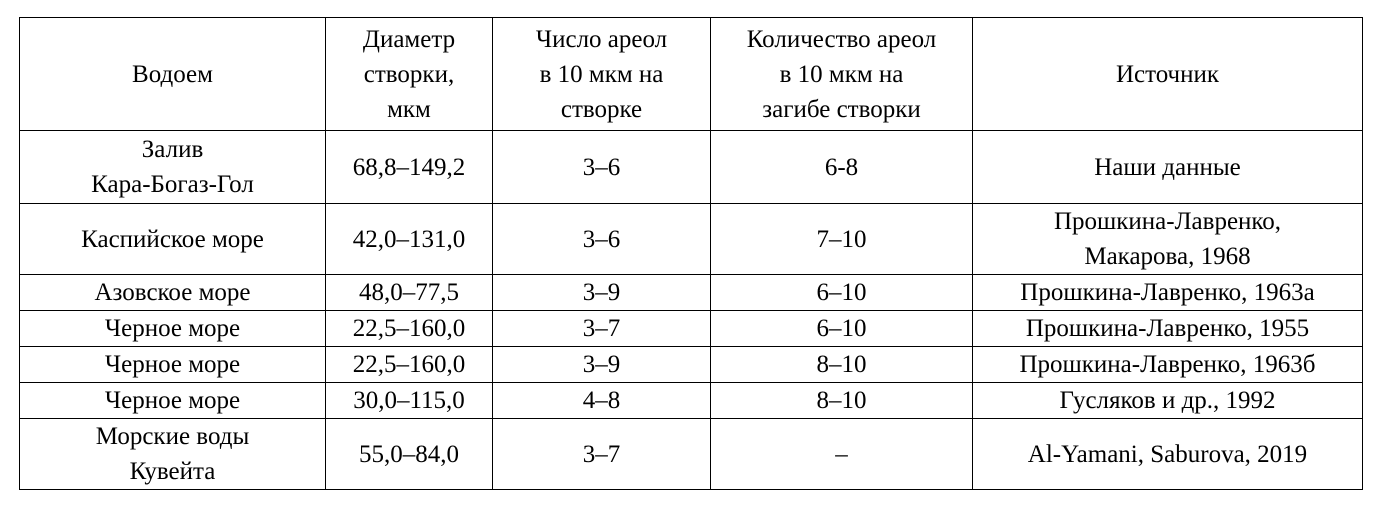 The height and width of the screenshot is (505, 1379). I want to click on body-cell: 4–8, so click(601, 400).